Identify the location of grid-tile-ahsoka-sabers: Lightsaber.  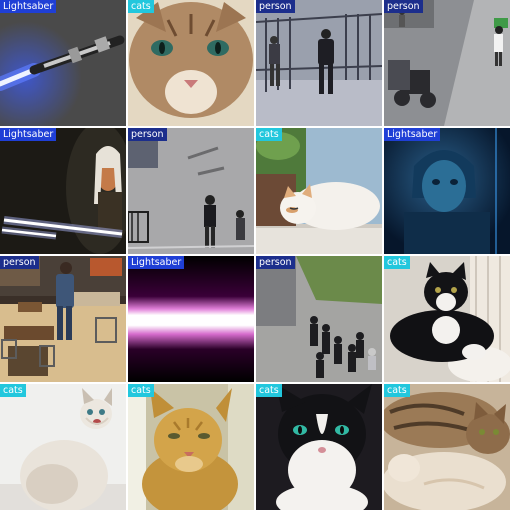
(63, 191).